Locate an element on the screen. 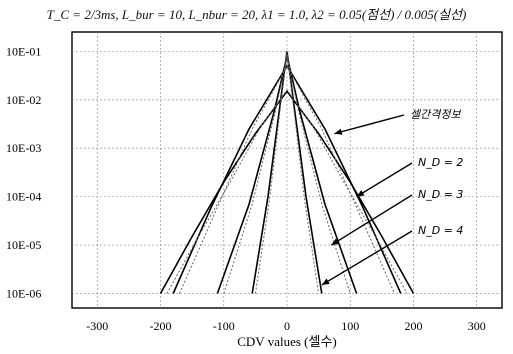 This screenshot has height=354, width=513. x-tick-label: -100 is located at coordinates (224, 326).